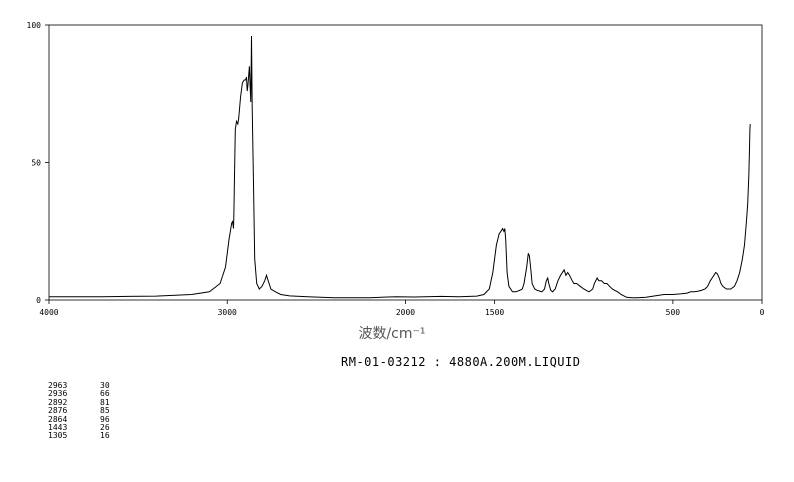 This screenshot has width=794, height=482. What do you see at coordinates (58, 402) in the screenshot?
I see `peak-wavenumber: 2892` at bounding box center [58, 402].